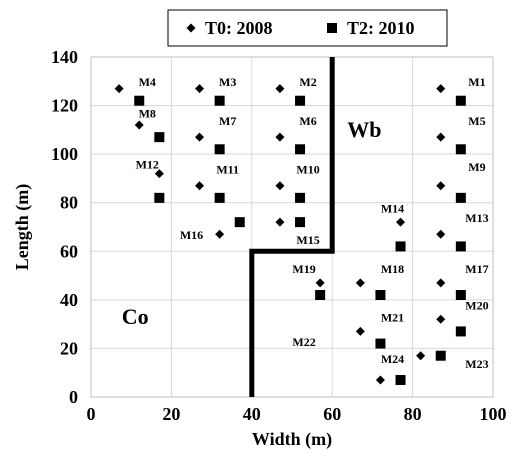 Image resolution: width=519 pixels, height=454 pixels. What do you see at coordinates (413, 414) in the screenshot?
I see `x-tick-label: 80` at bounding box center [413, 414].